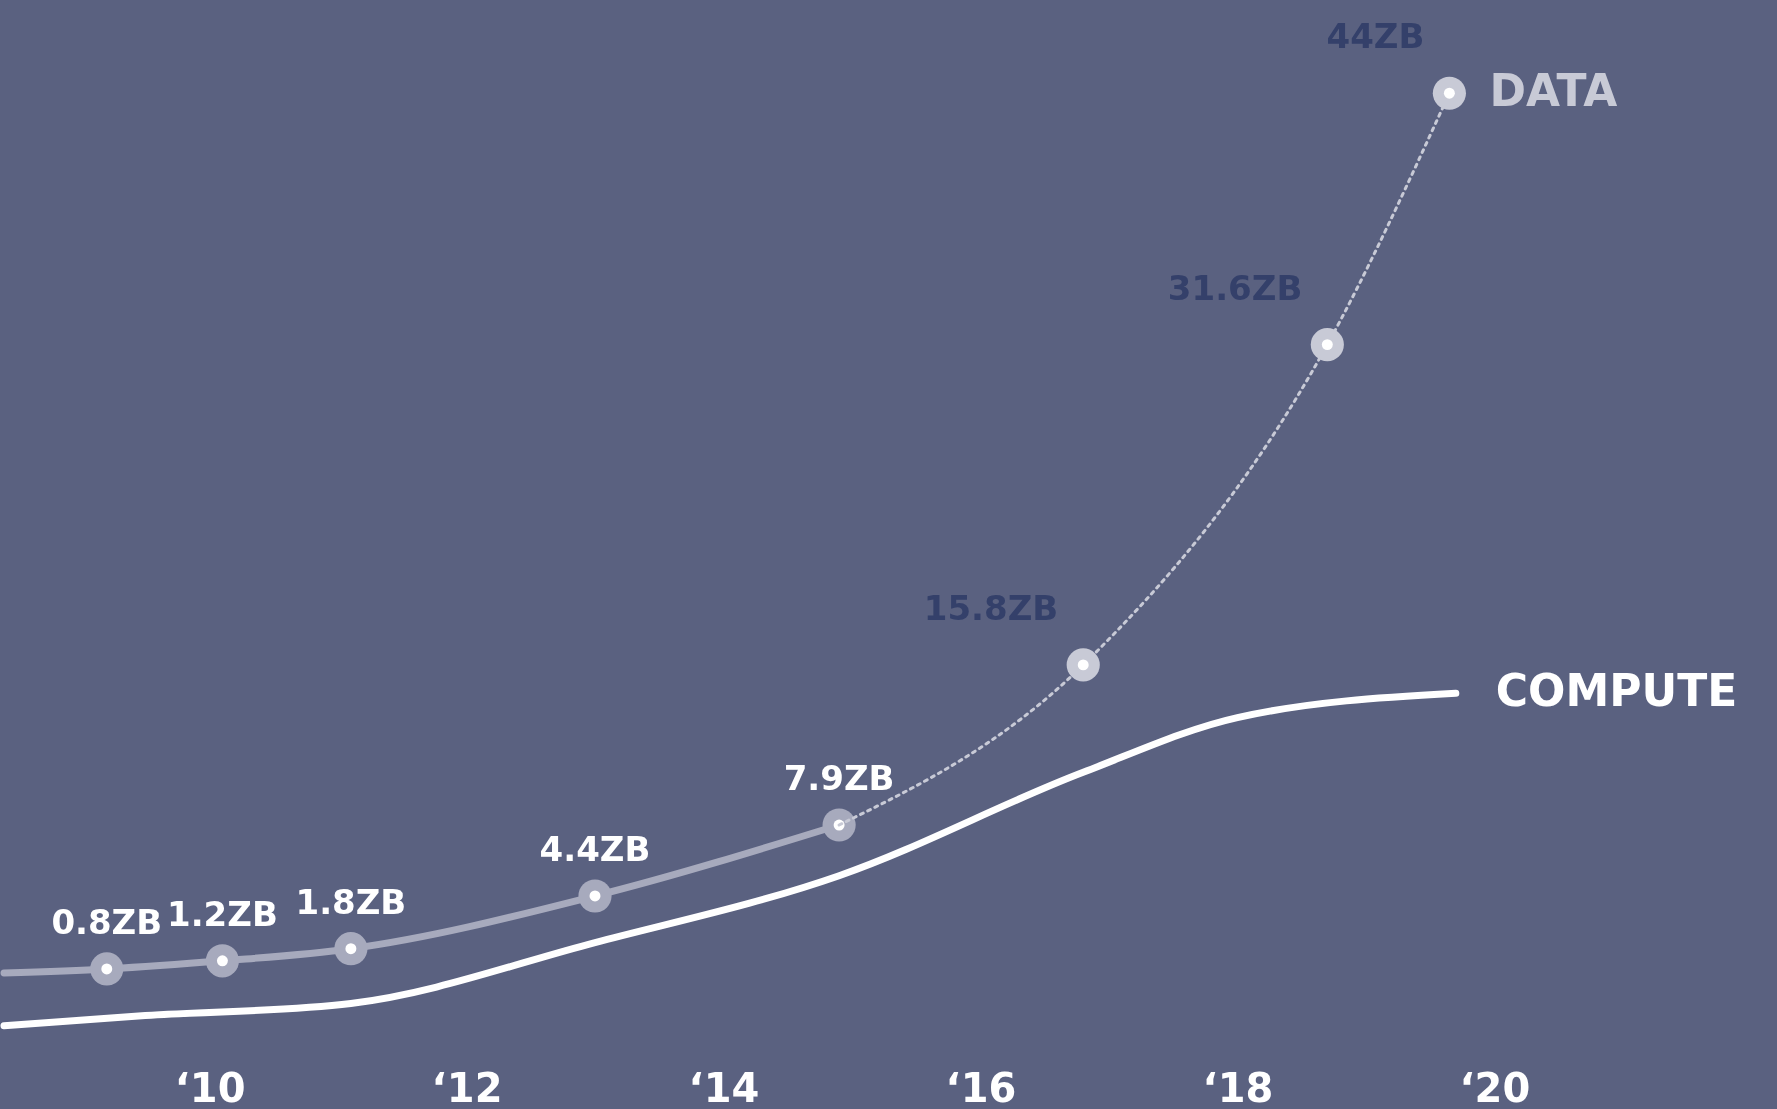  Describe the element at coordinates (1553, 91) in the screenshot. I see `series-label: DATA` at that location.